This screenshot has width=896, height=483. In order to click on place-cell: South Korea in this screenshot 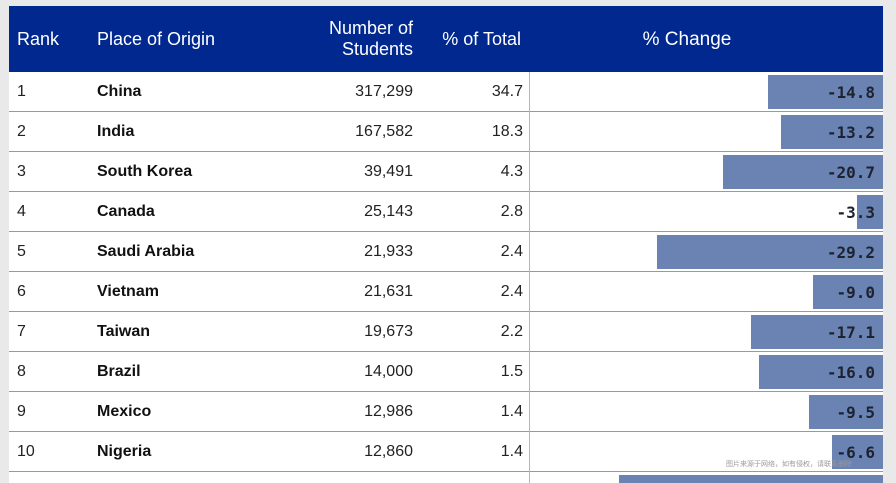, I will do `click(145, 171)`.